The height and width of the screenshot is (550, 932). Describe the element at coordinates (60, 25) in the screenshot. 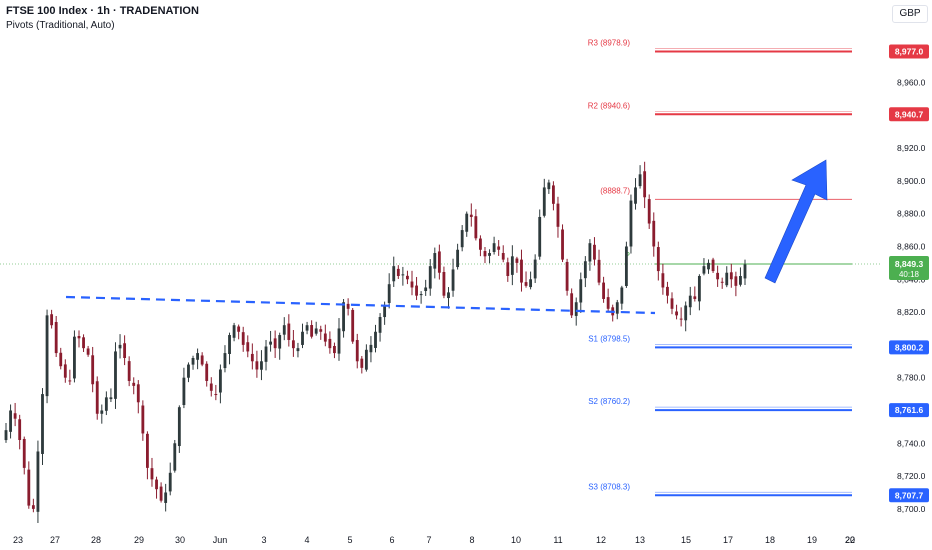

I see `indicator-legend: Pivots (Traditional, Auto)` at that location.